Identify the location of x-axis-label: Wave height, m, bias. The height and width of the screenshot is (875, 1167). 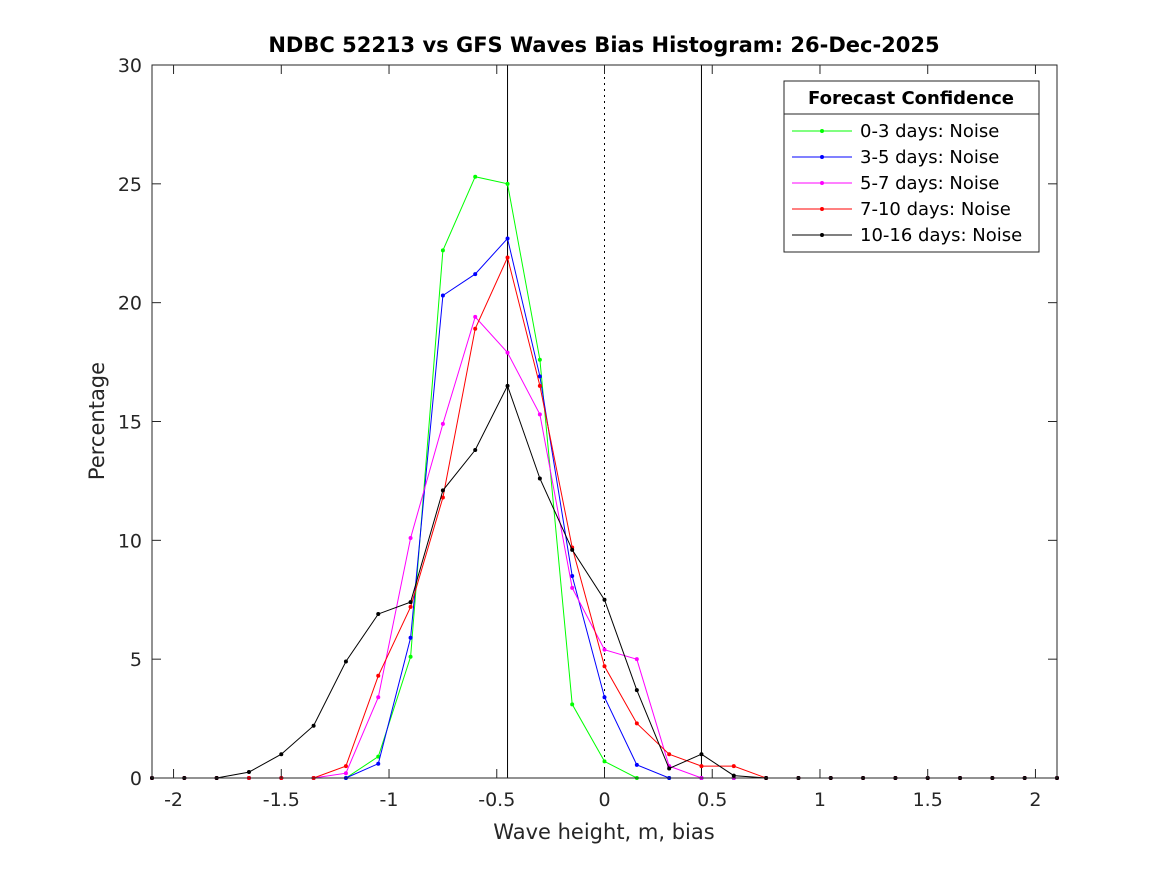
(603, 832).